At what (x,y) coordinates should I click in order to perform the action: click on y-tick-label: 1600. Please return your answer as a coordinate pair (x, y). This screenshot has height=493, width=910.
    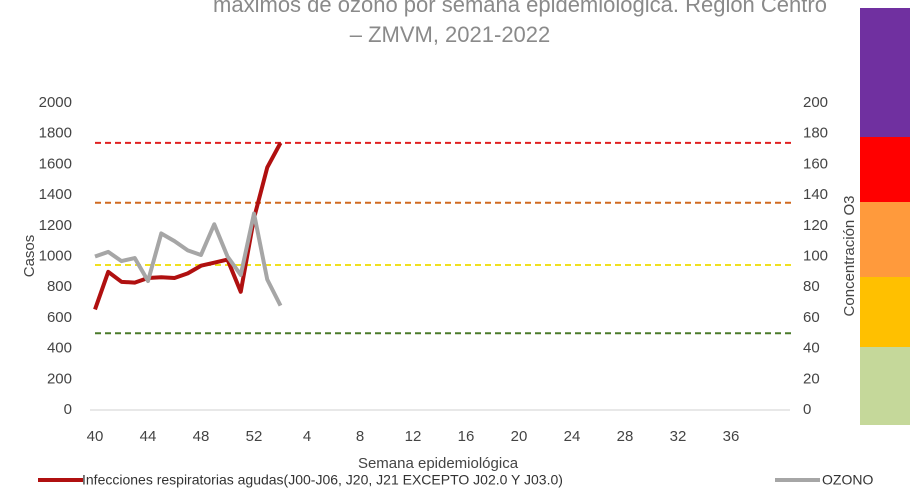
    Looking at the image, I should click on (55, 163).